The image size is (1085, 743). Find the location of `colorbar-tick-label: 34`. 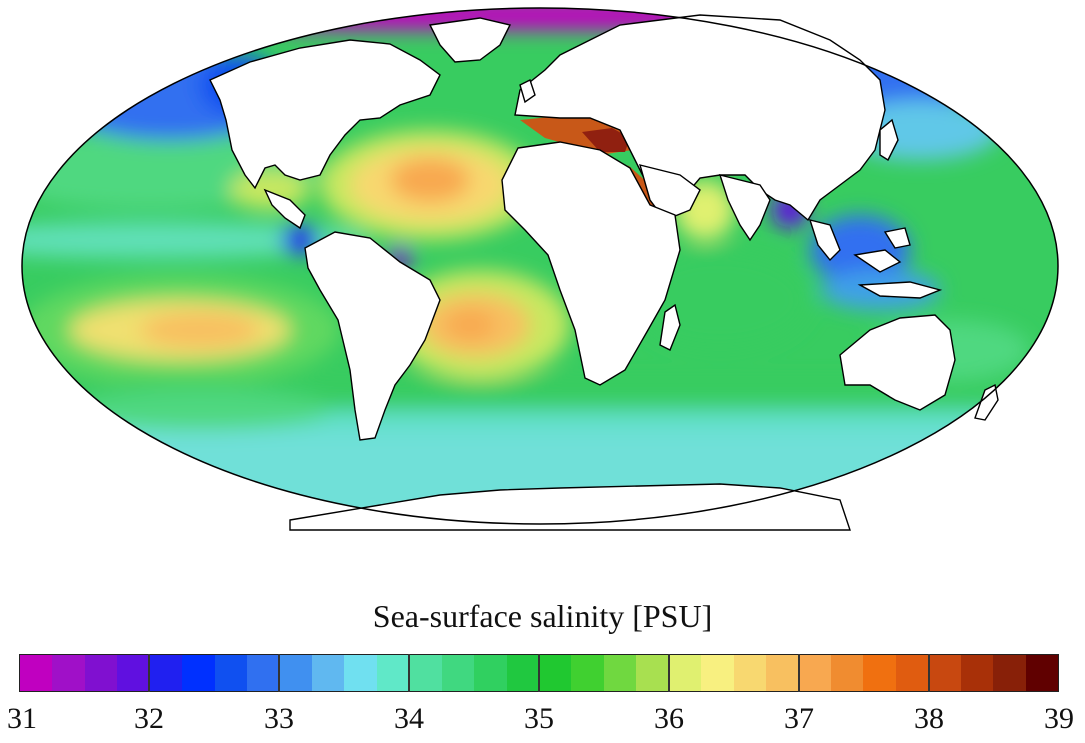

colorbar-tick-label: 34 is located at coordinates (409, 718).